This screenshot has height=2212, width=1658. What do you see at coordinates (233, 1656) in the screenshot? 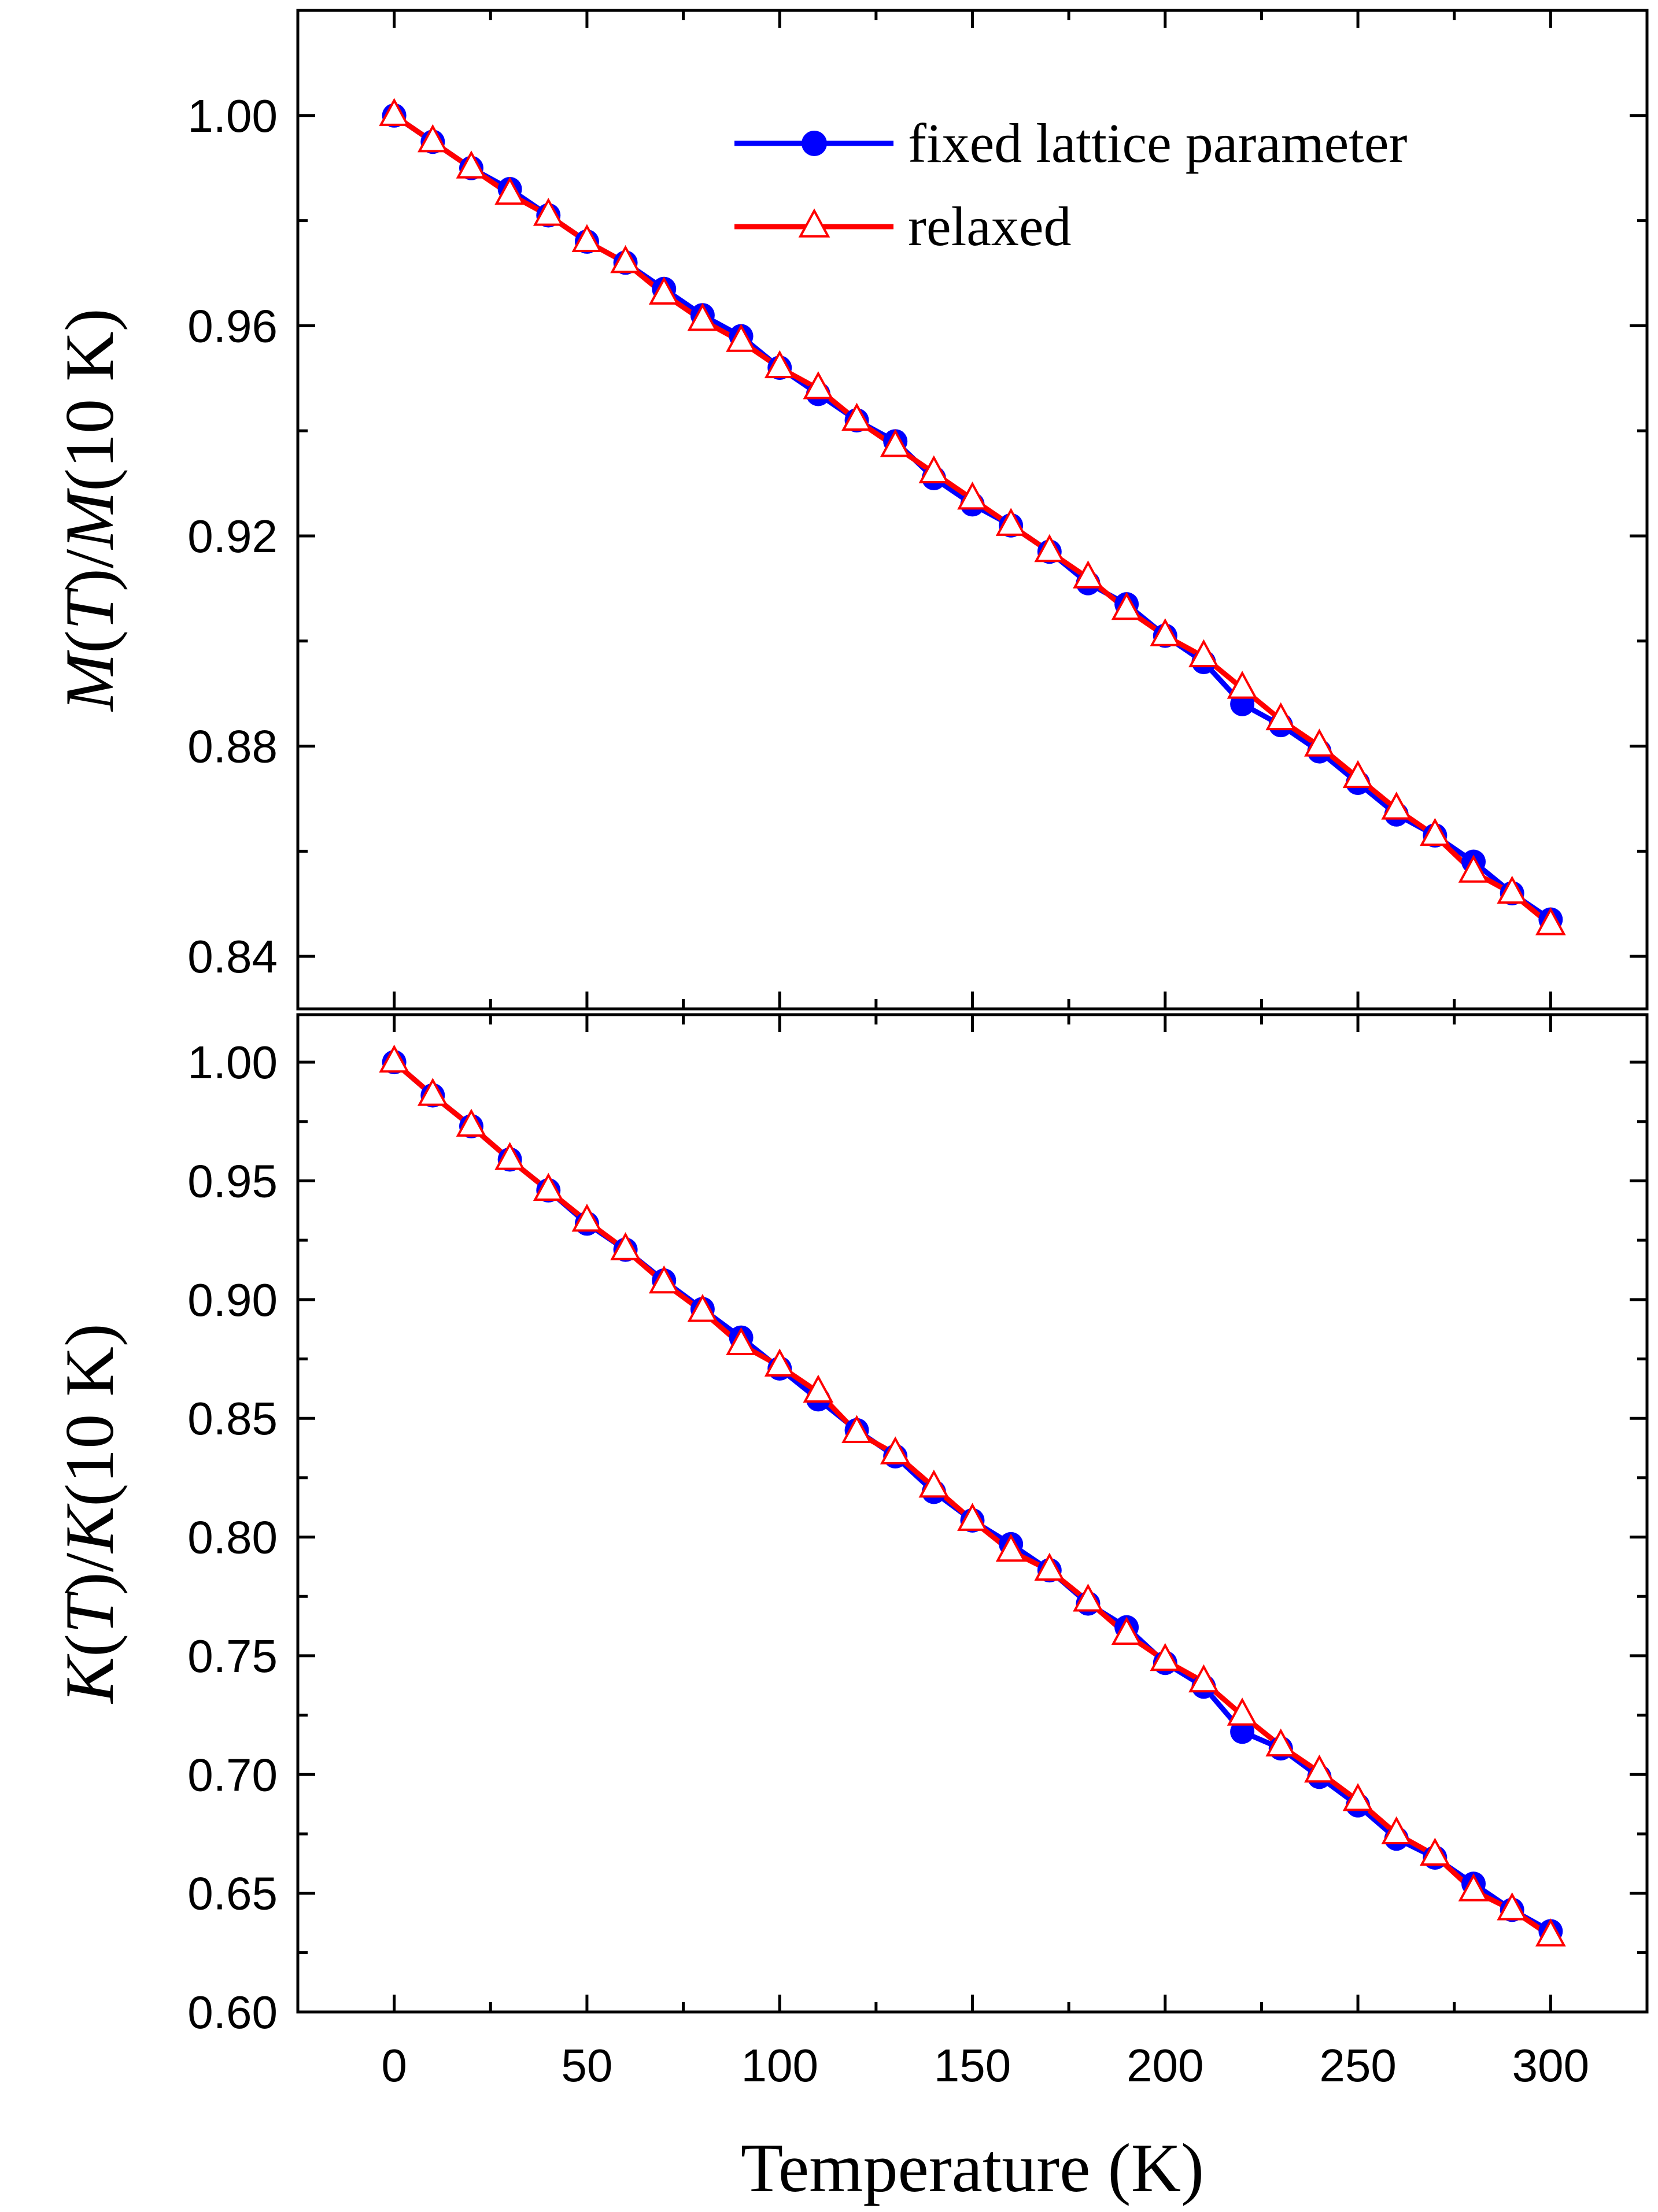
I see `y-tick-label: 0.75` at bounding box center [233, 1656].